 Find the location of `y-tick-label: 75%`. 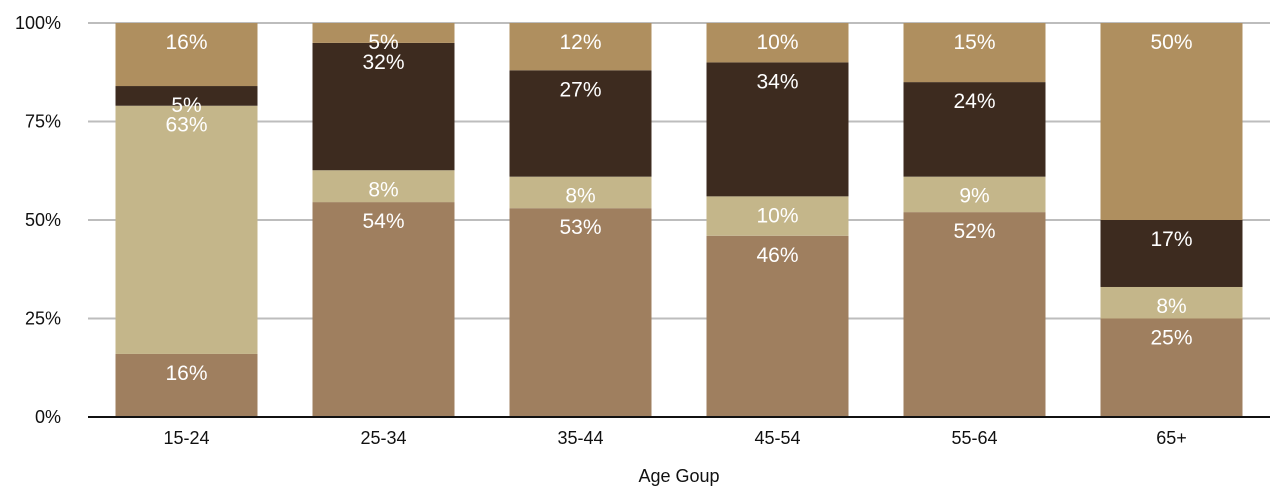

y-tick-label: 75% is located at coordinates (43, 122).